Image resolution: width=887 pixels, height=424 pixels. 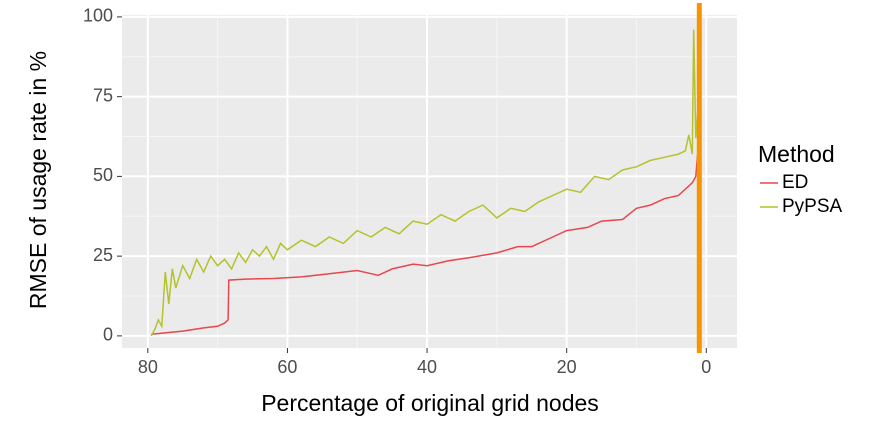 I want to click on y-tick-label: 50, so click(x=103, y=175).